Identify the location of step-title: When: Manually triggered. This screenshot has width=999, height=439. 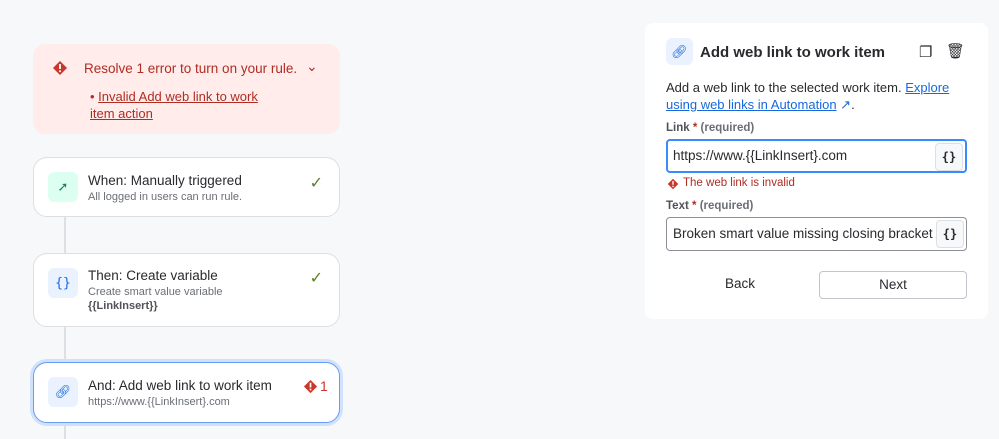
(165, 180).